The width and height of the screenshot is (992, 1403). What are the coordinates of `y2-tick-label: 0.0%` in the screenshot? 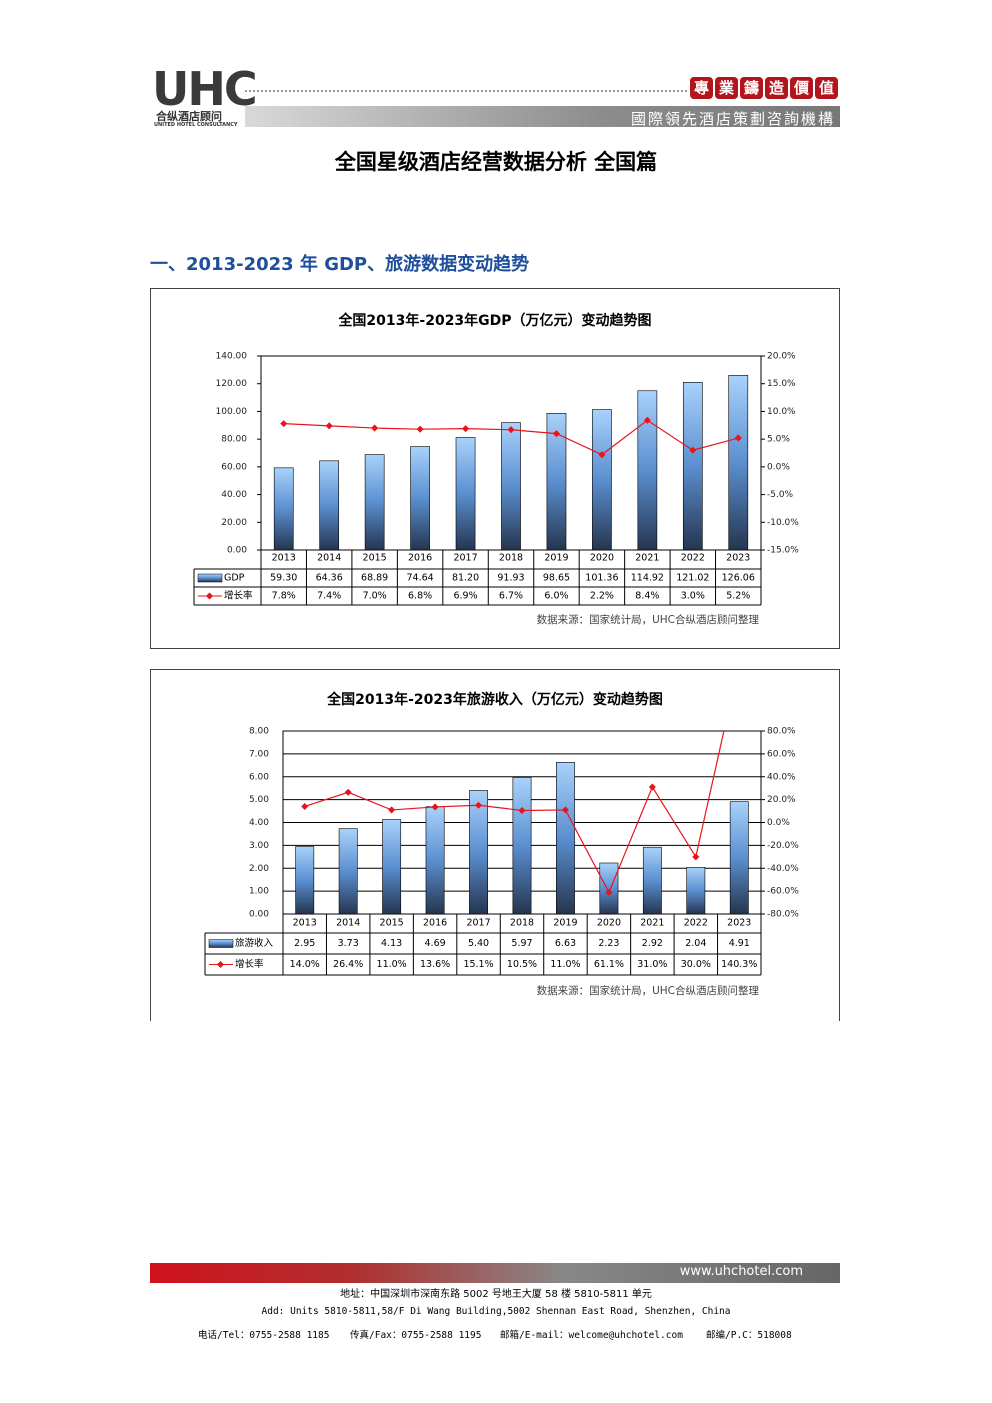 It's located at (778, 467).